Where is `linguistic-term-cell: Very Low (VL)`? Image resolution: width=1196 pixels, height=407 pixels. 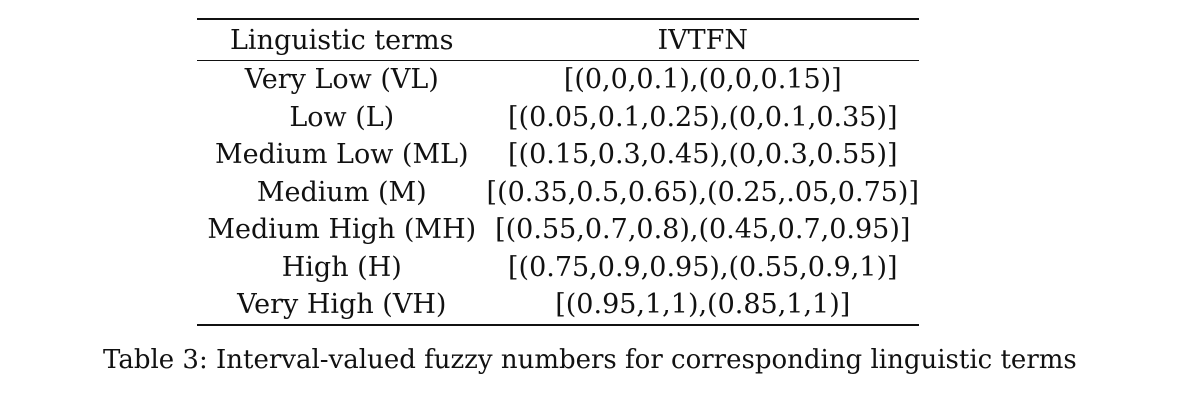 linguistic-term-cell: Very Low (VL) is located at coordinates (341, 80).